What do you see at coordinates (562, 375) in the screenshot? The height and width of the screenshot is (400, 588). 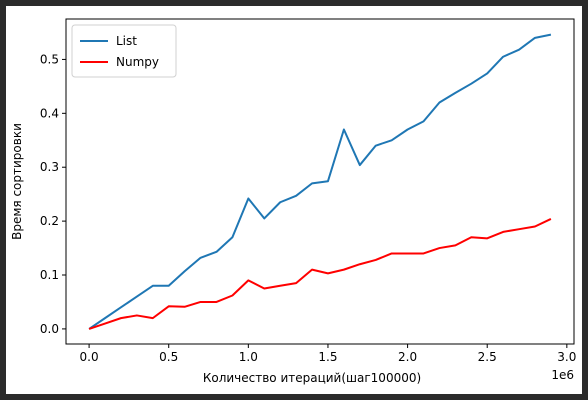 I see `x-axis-offset-label: 1e6` at bounding box center [562, 375].